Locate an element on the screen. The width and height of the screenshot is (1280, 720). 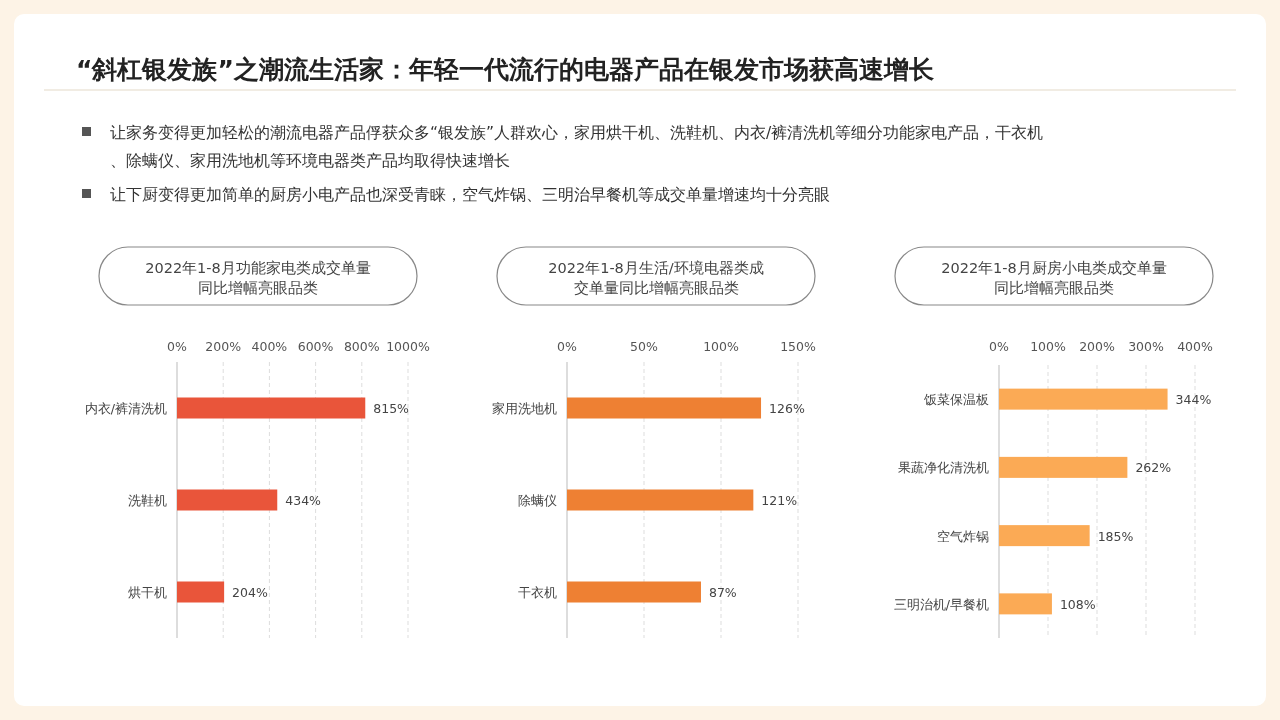
data-label: 185% is located at coordinates (1115, 536).